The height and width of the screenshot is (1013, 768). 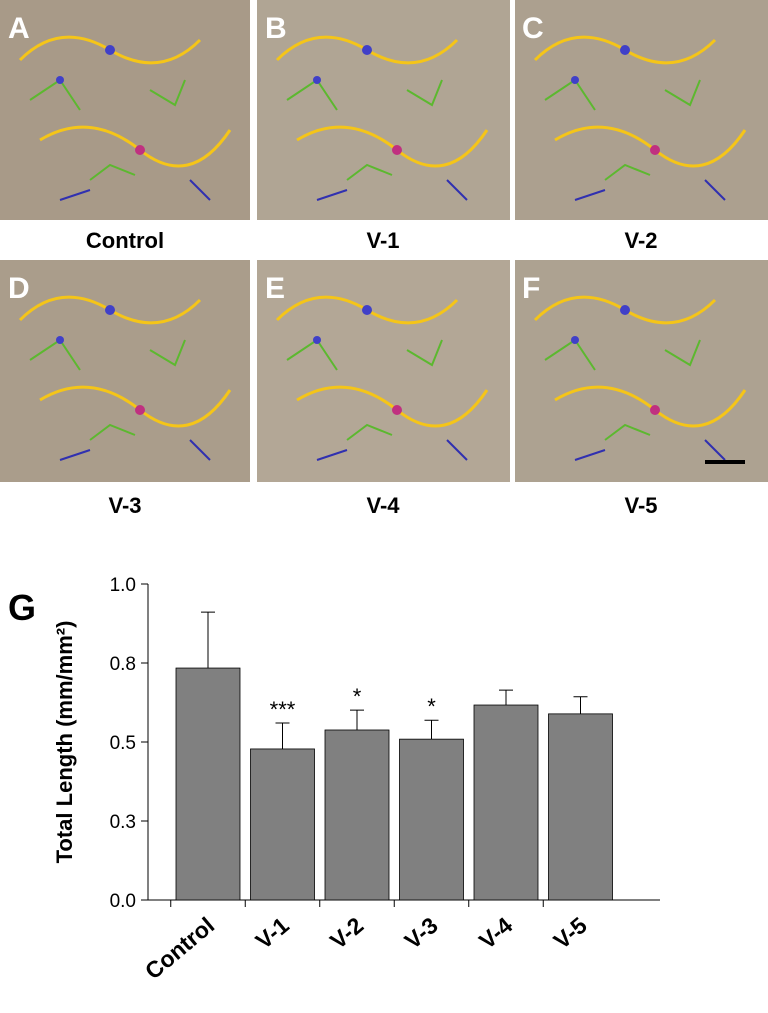 I want to click on panel-letter: A, so click(x=19, y=28).